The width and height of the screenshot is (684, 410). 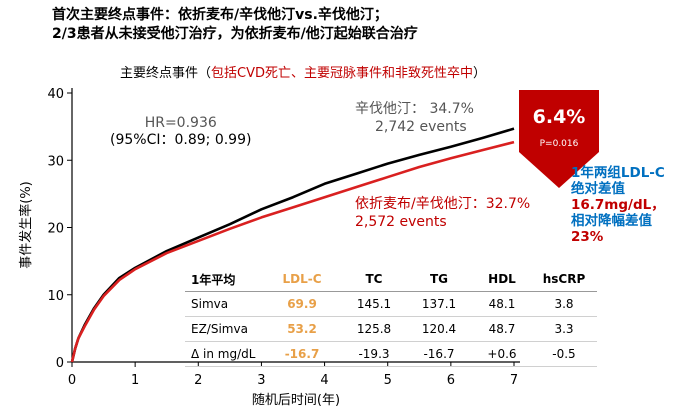 What do you see at coordinates (324, 380) in the screenshot?
I see `x-tick-label: 4` at bounding box center [324, 380].